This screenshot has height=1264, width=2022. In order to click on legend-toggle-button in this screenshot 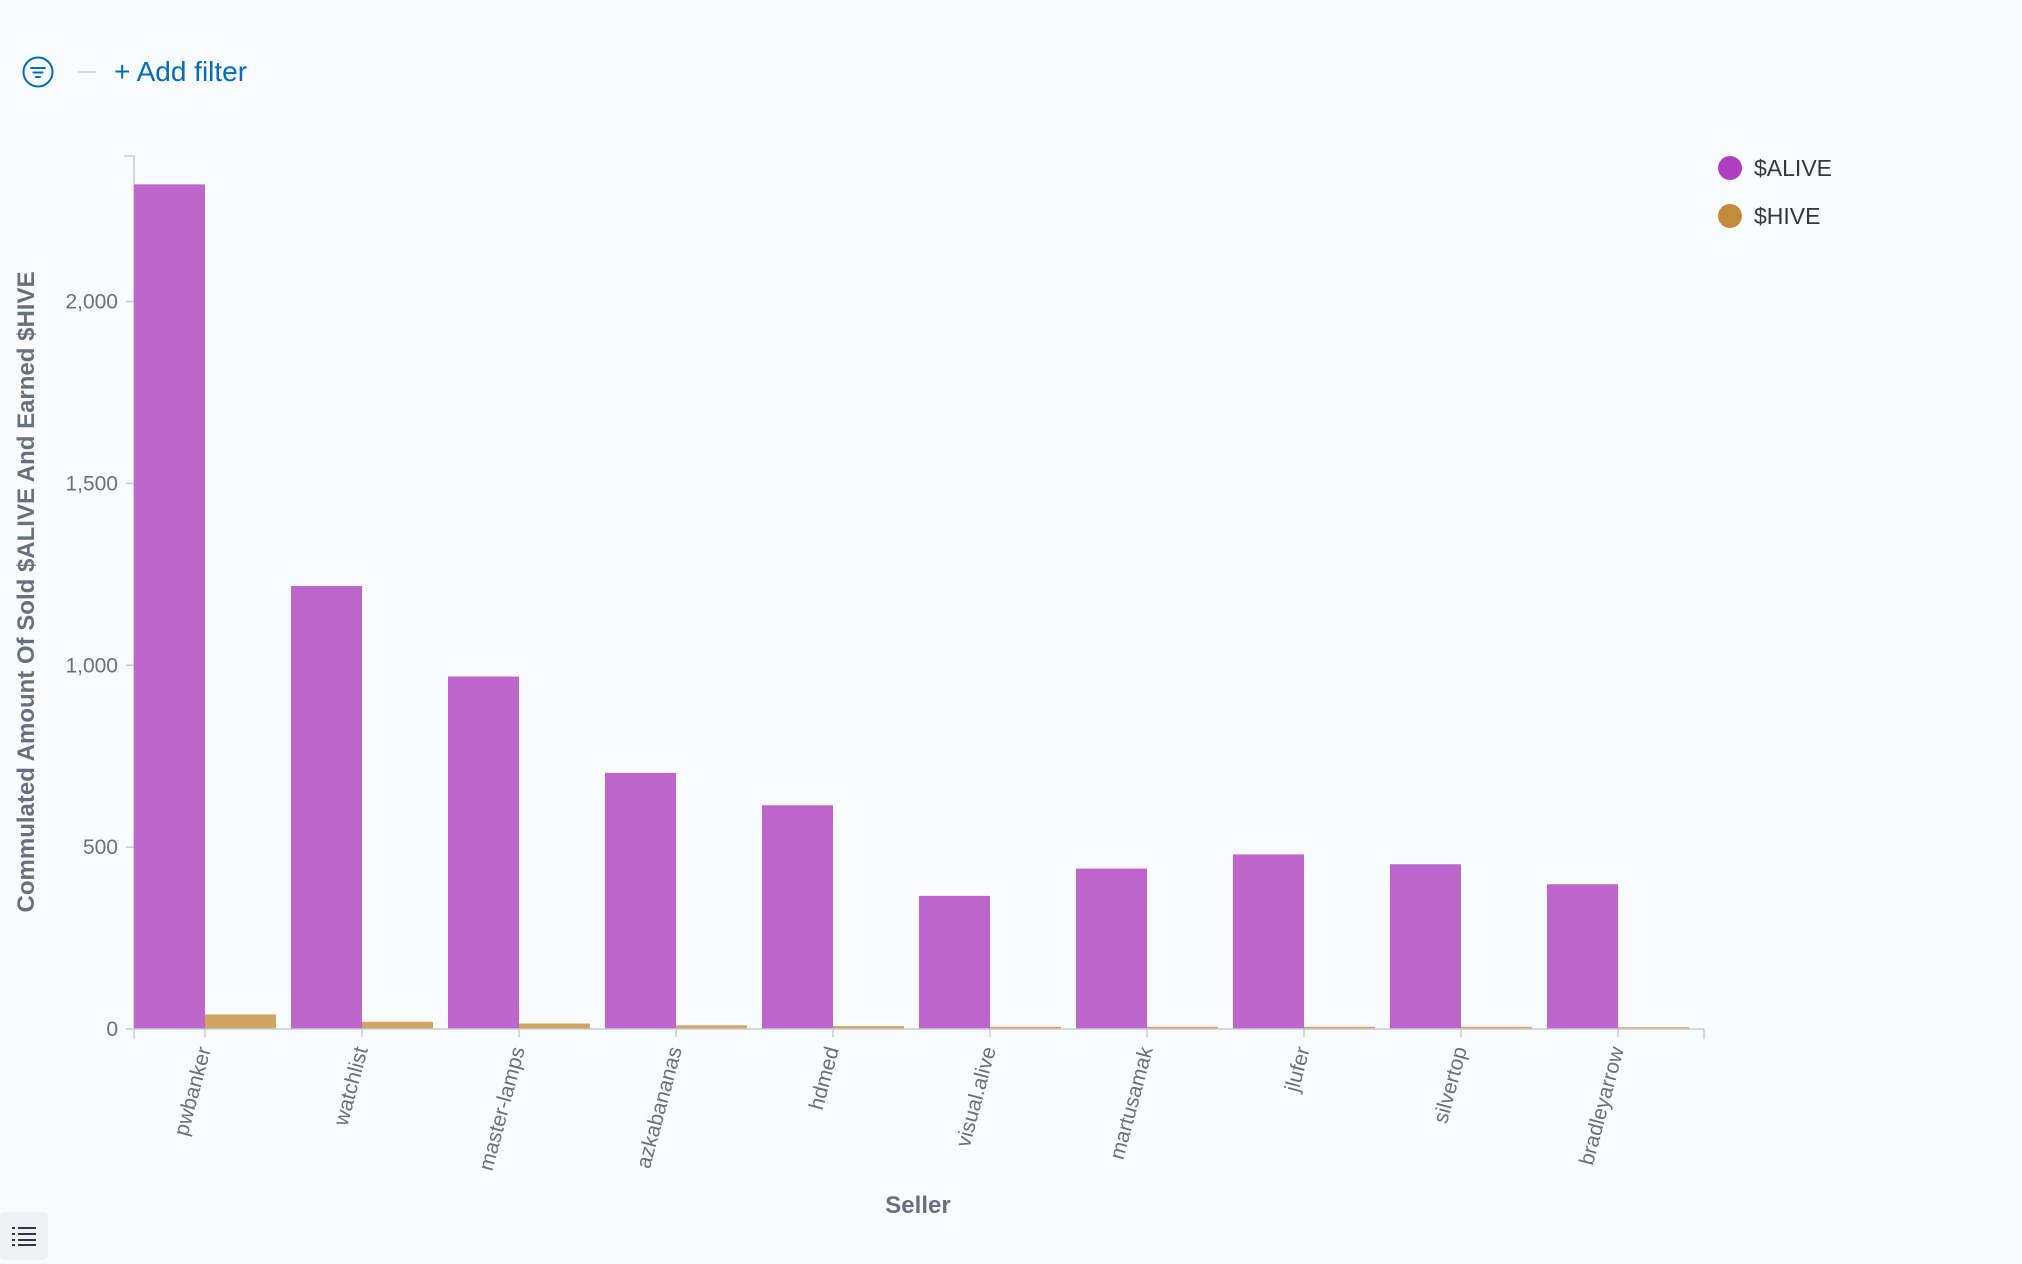, I will do `click(24, 1236)`.